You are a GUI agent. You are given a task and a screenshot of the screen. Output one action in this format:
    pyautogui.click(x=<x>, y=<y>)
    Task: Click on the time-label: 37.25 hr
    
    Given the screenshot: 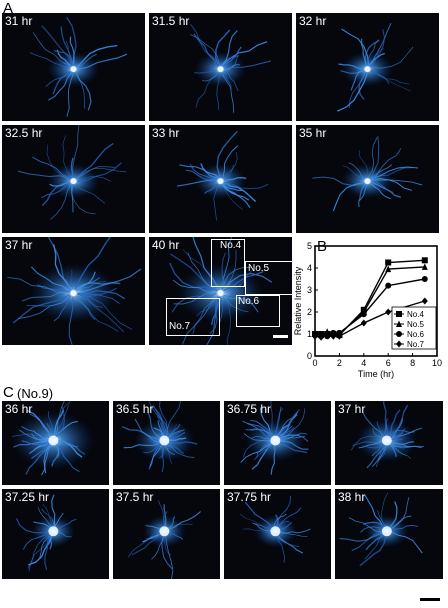 What is the action you would take?
    pyautogui.click(x=27, y=497)
    